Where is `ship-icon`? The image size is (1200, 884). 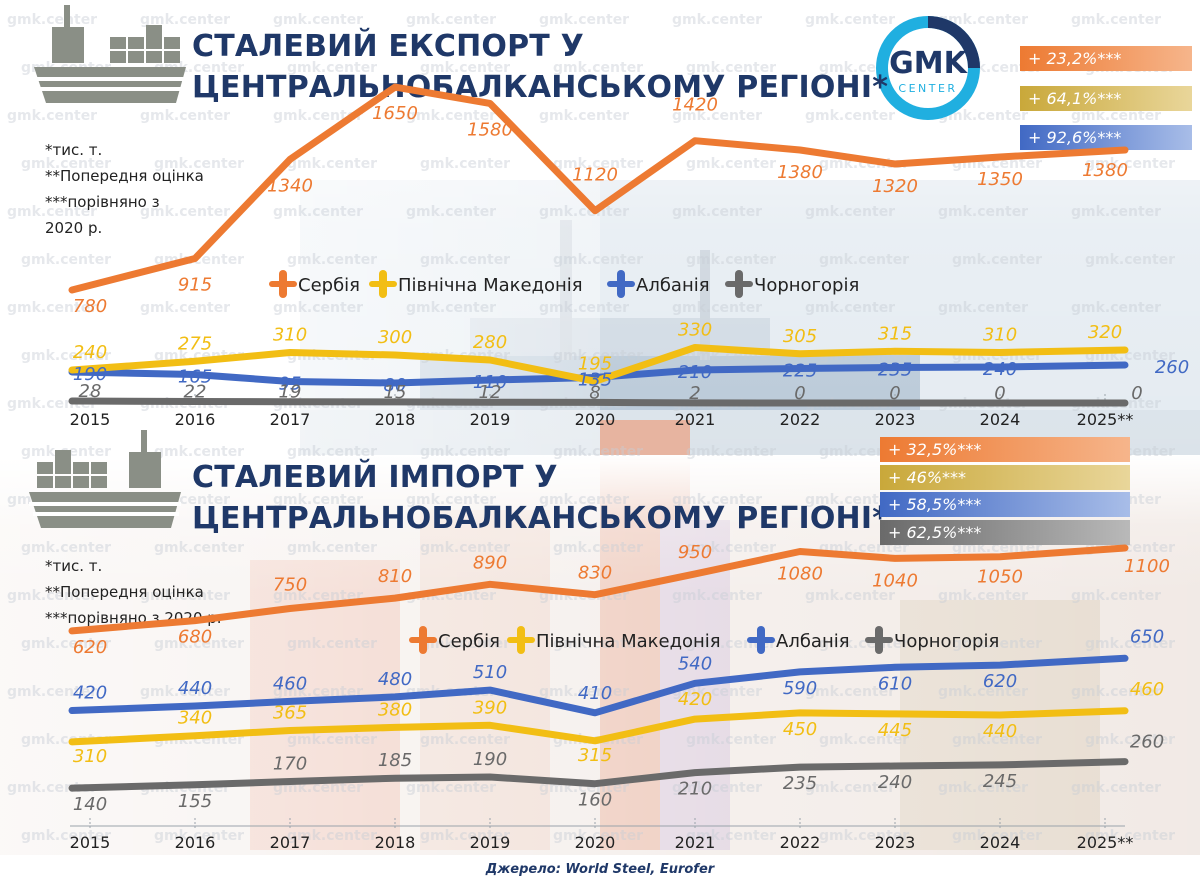 ship-icon is located at coordinates (110, 54).